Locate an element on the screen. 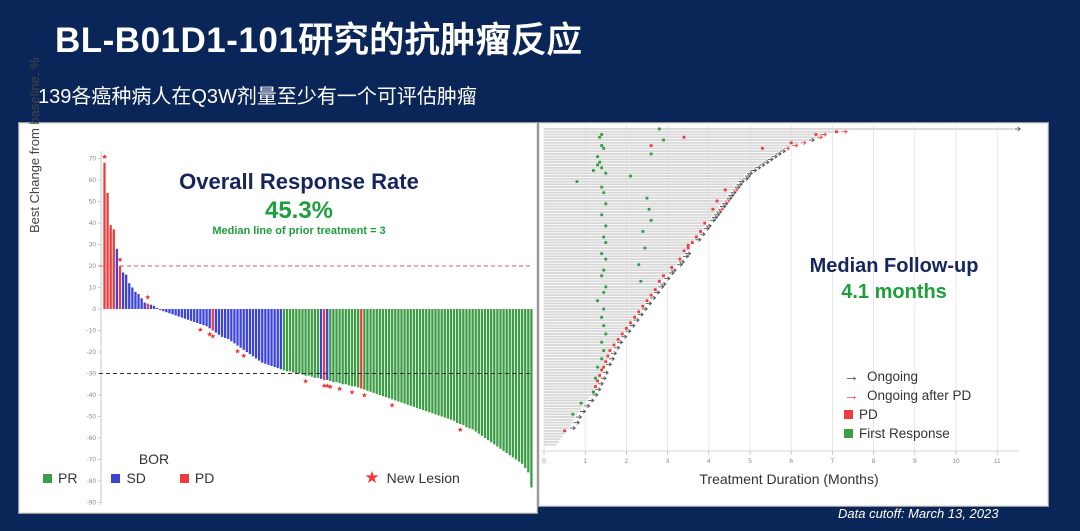  svg-text: 1 is located at coordinates (585, 461).